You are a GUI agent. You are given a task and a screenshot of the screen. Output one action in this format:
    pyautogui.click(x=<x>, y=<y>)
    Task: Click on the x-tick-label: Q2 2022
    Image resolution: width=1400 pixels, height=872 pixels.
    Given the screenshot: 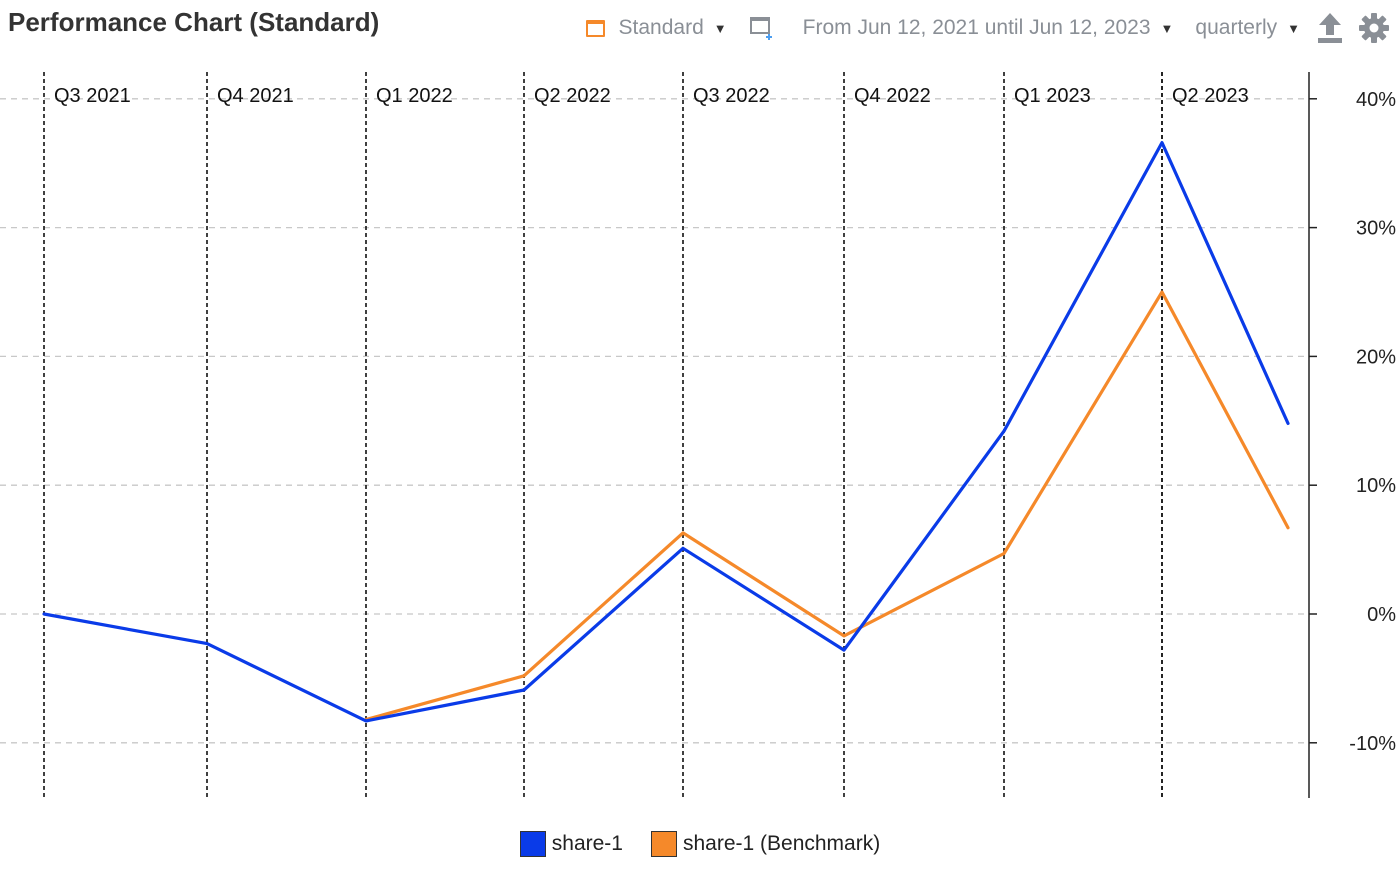 What is the action you would take?
    pyautogui.click(x=572, y=96)
    